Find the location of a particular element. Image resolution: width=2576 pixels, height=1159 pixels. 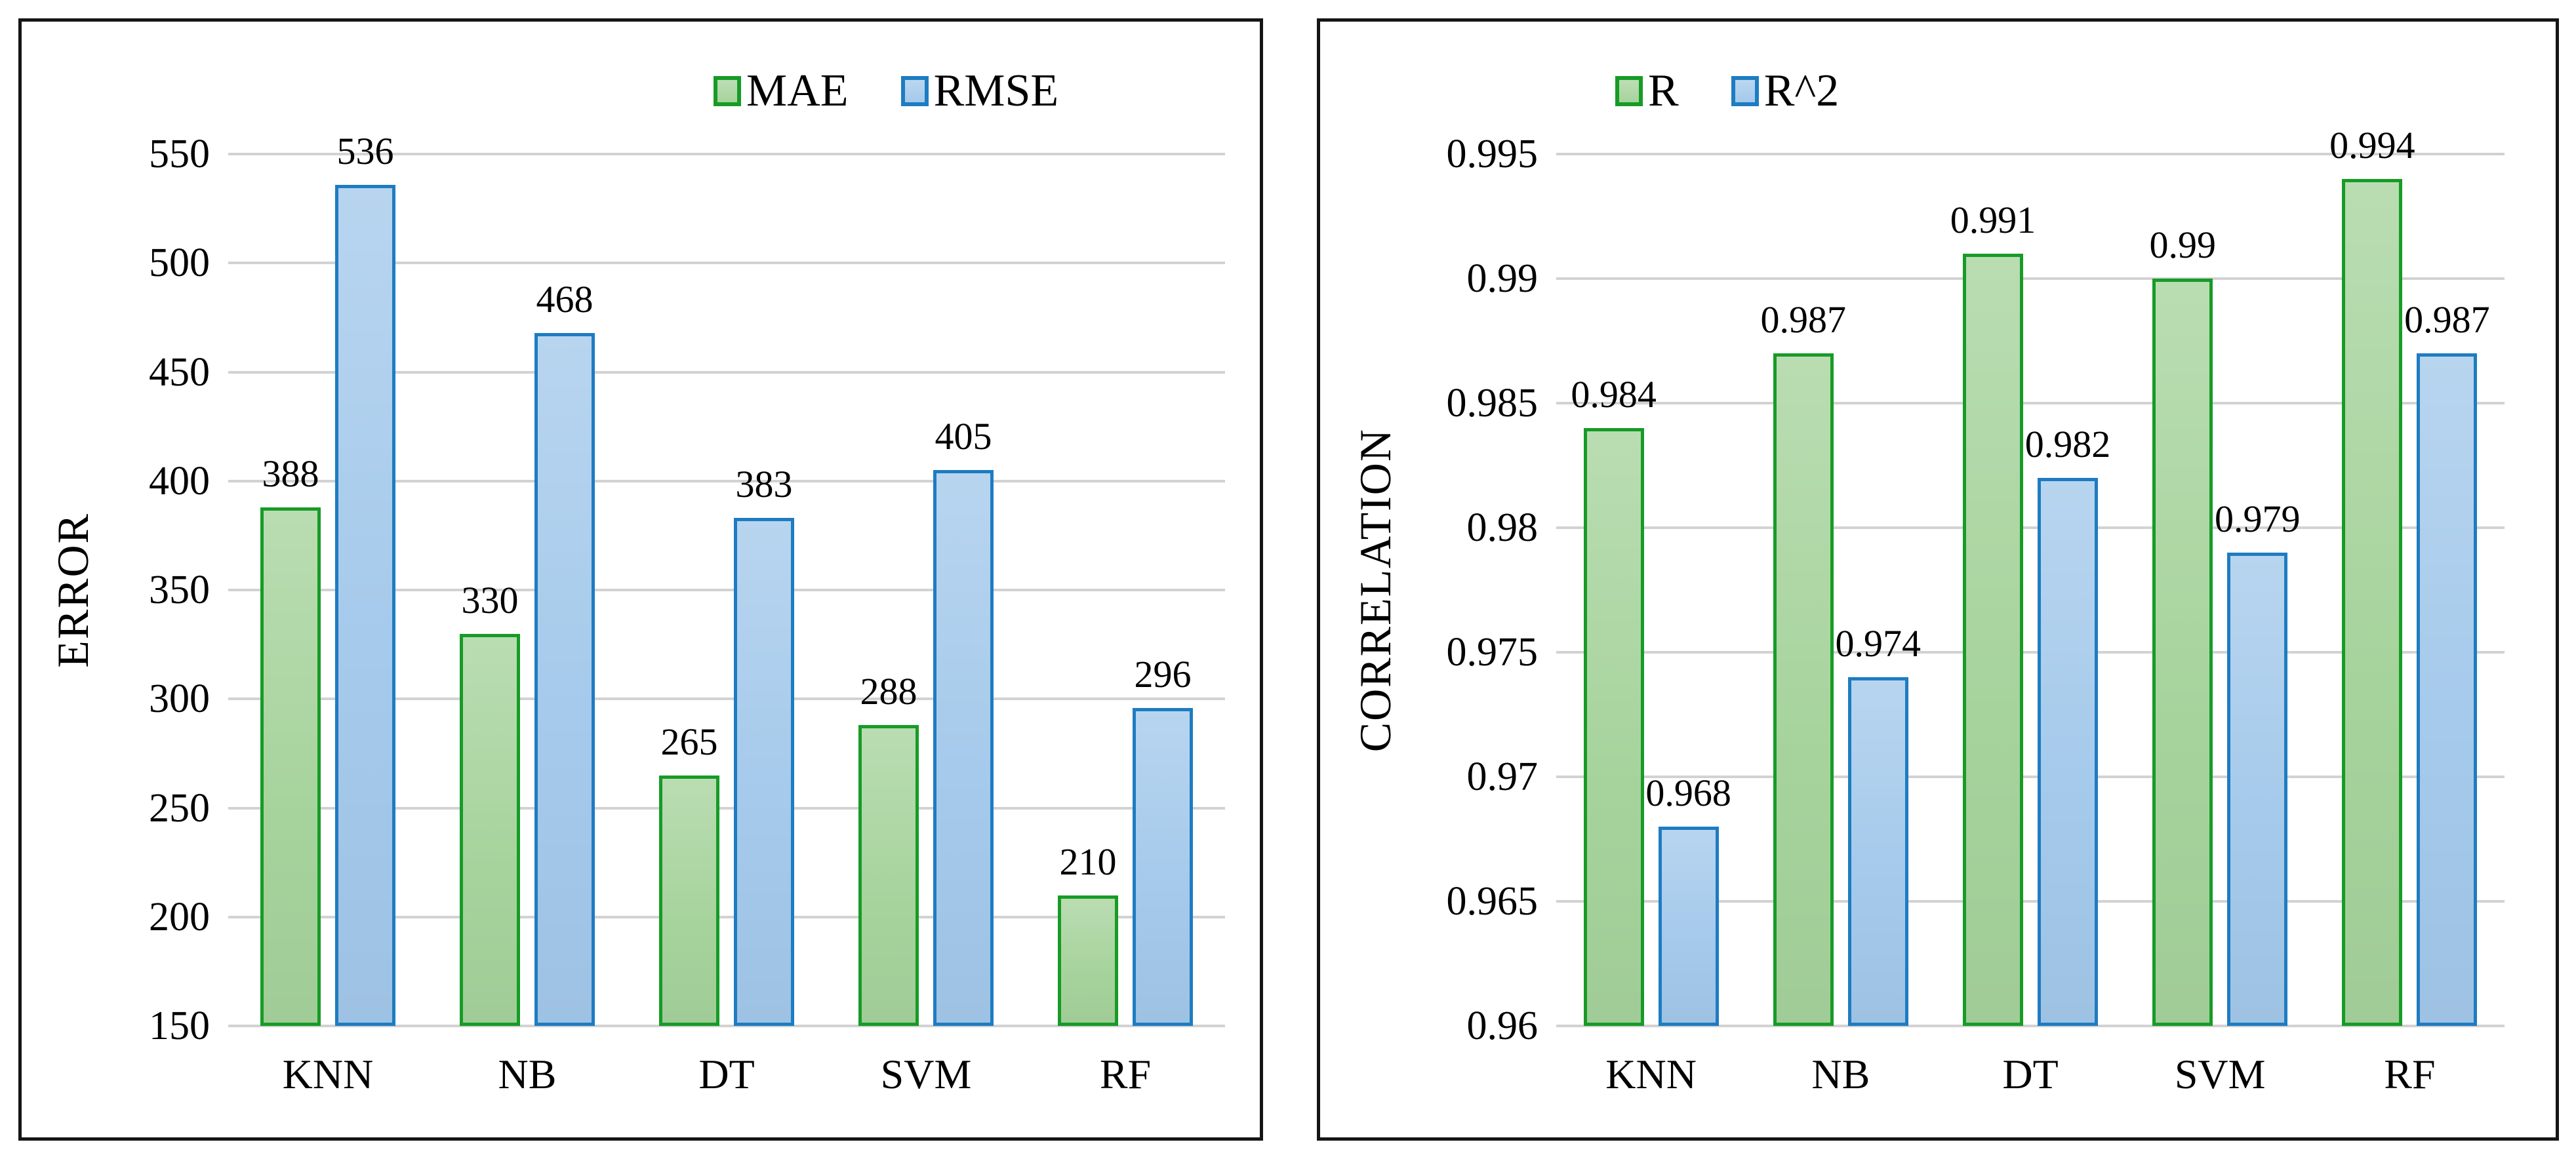

legend-item-mae: MAE is located at coordinates (781, 91).